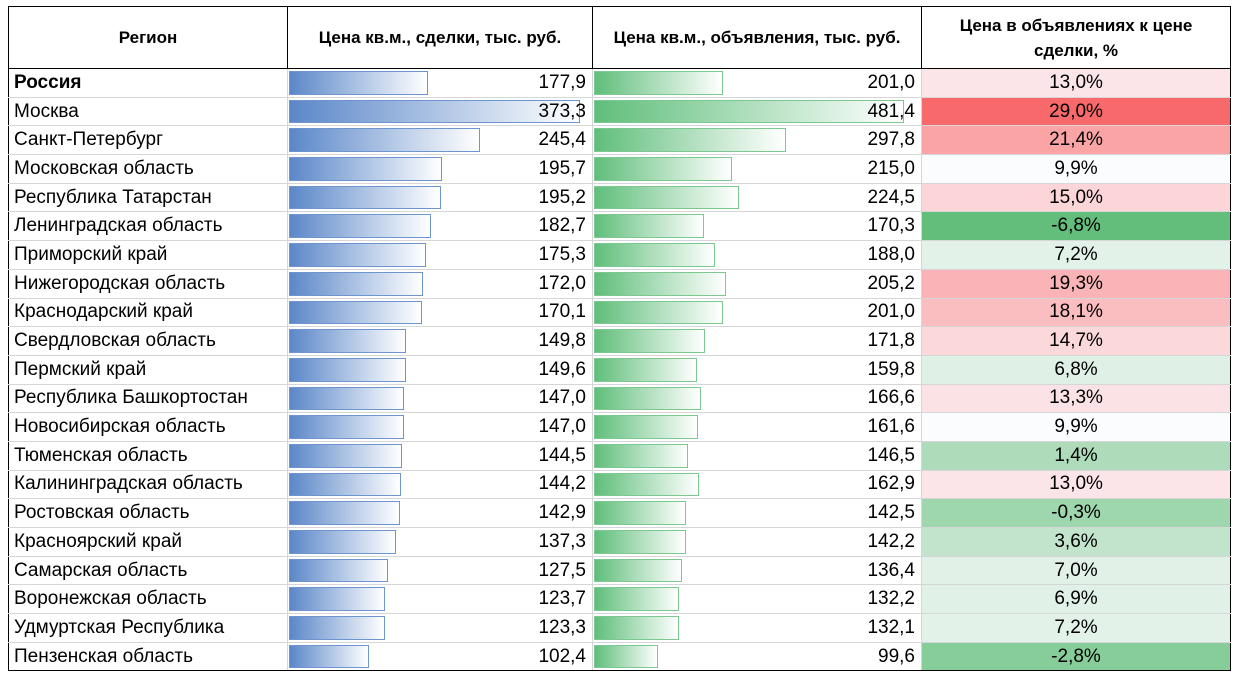 The width and height of the screenshot is (1238, 678). I want to click on deal-price-cell-value: 373,3, so click(562, 111).